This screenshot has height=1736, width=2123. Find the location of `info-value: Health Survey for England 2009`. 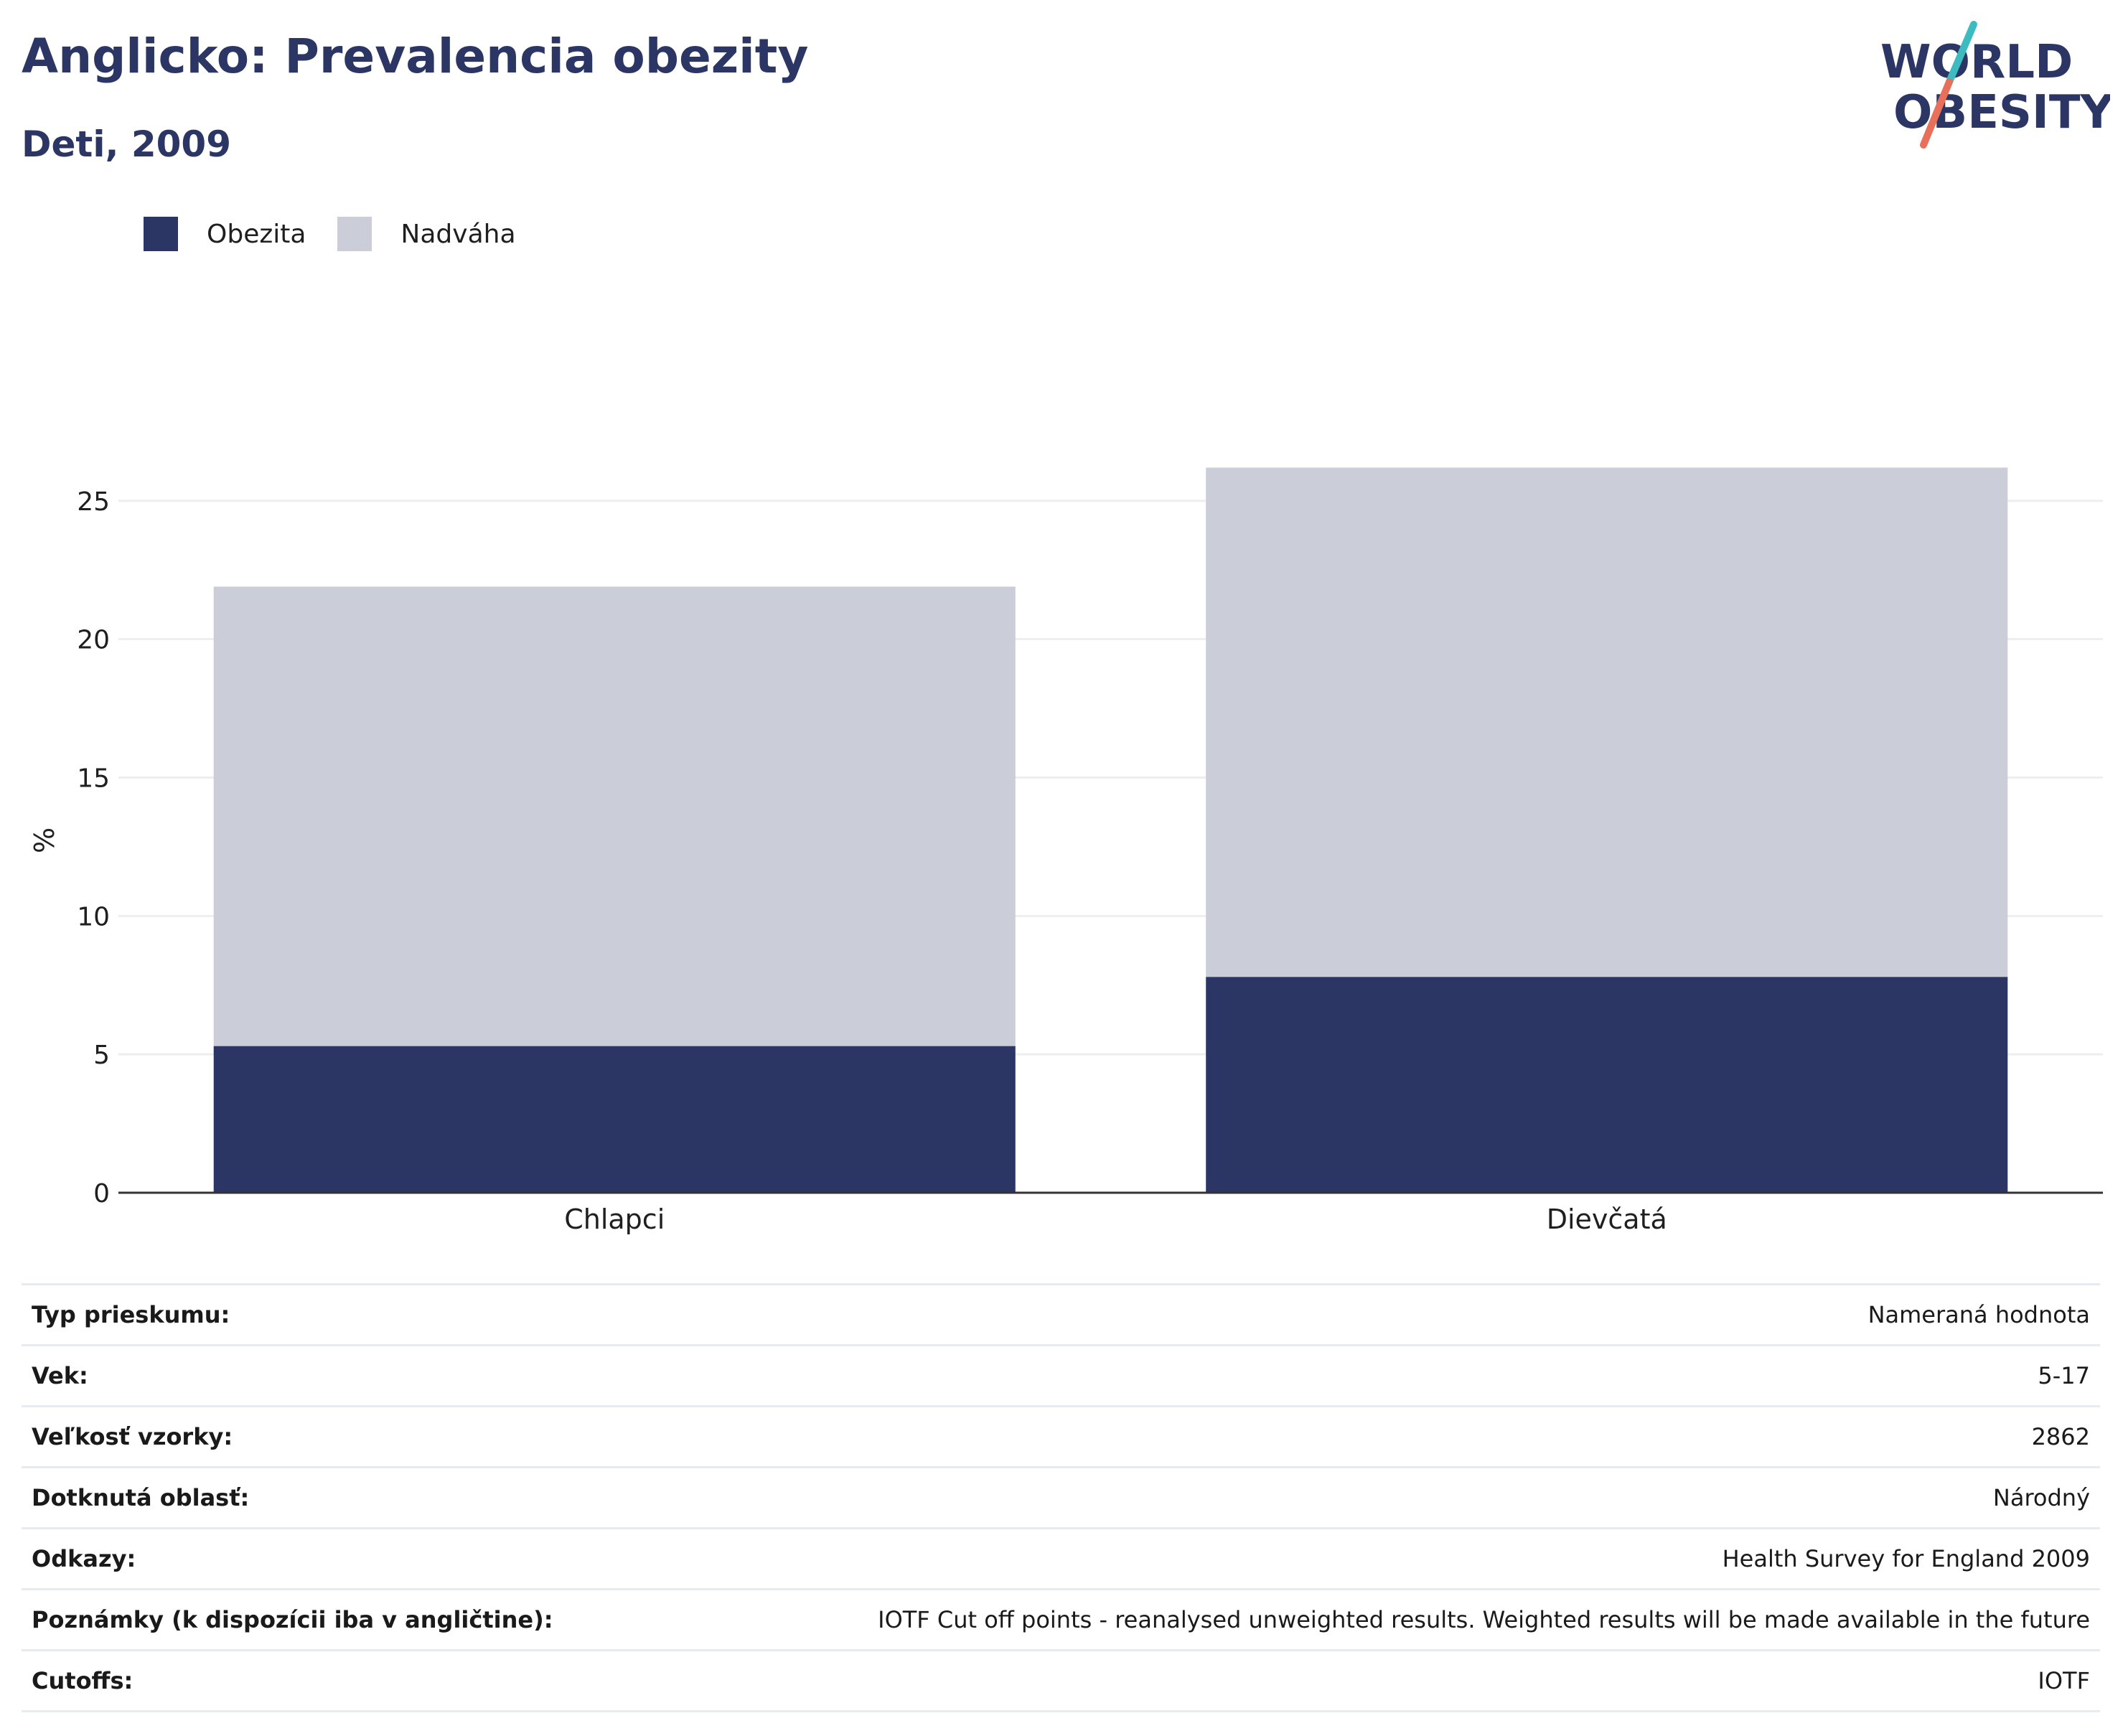

info-value: Health Survey for England 2009 is located at coordinates (1378, 1558).